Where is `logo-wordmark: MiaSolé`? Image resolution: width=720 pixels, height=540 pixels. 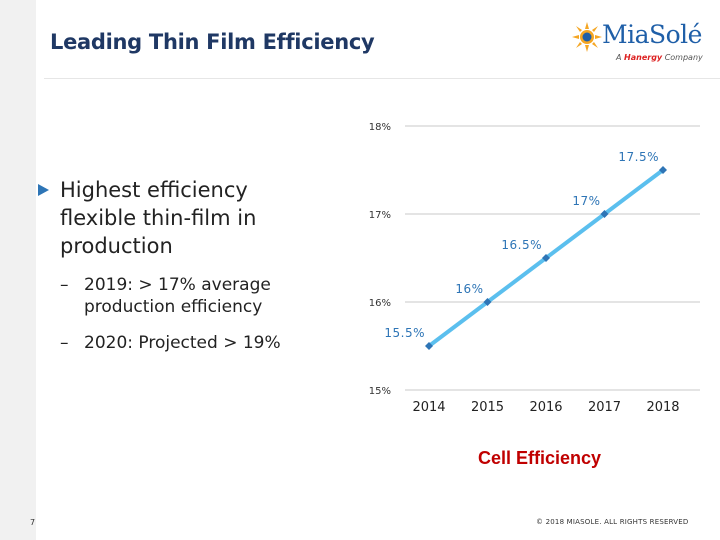 logo-wordmark: MiaSolé is located at coordinates (652, 34).